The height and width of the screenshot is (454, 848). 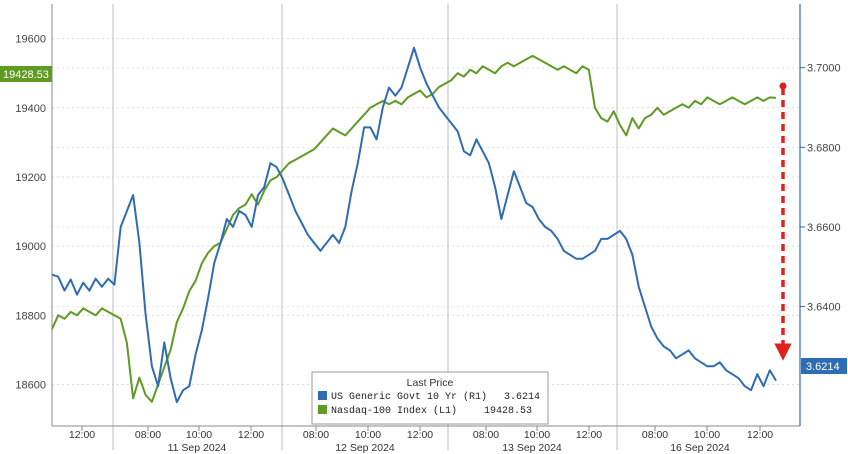 I want to click on legend-label-treasury: US Generic Govt 10 Yr (R1), so click(x=409, y=397).